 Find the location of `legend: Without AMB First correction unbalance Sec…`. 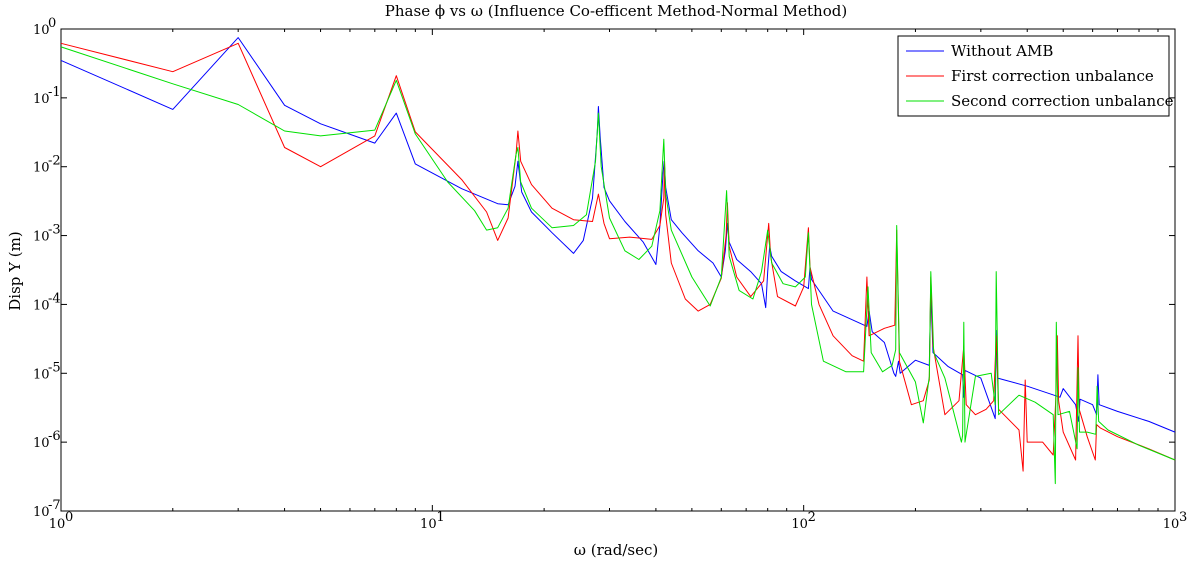

legend: Without AMB First correction unbalance Sec… is located at coordinates (1035, 76).